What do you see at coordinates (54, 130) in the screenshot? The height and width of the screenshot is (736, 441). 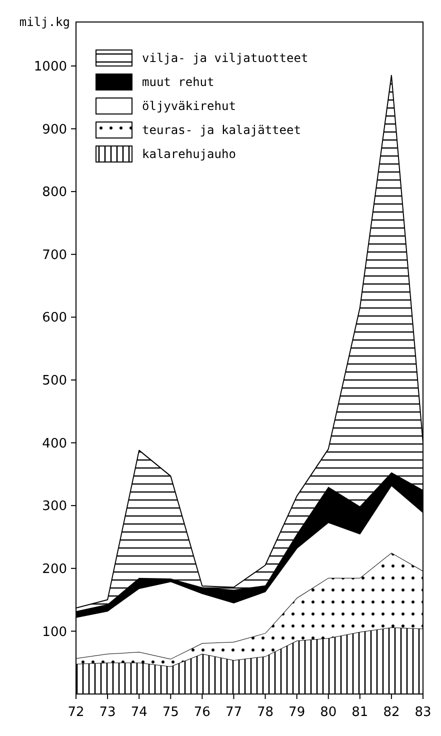 I see `y-tick-label: 900` at bounding box center [54, 130].